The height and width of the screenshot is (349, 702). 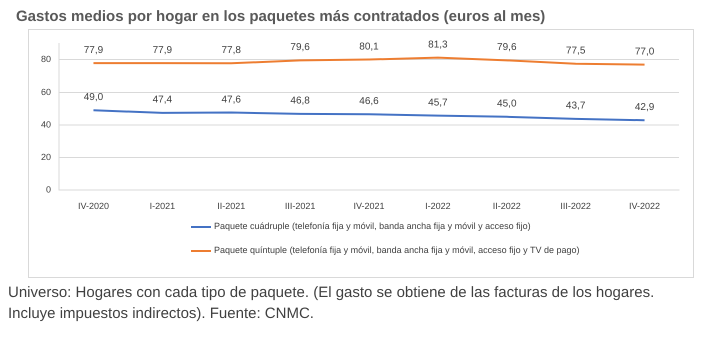 What do you see at coordinates (644, 52) in the screenshot?
I see `data-label: 77,0` at bounding box center [644, 52].